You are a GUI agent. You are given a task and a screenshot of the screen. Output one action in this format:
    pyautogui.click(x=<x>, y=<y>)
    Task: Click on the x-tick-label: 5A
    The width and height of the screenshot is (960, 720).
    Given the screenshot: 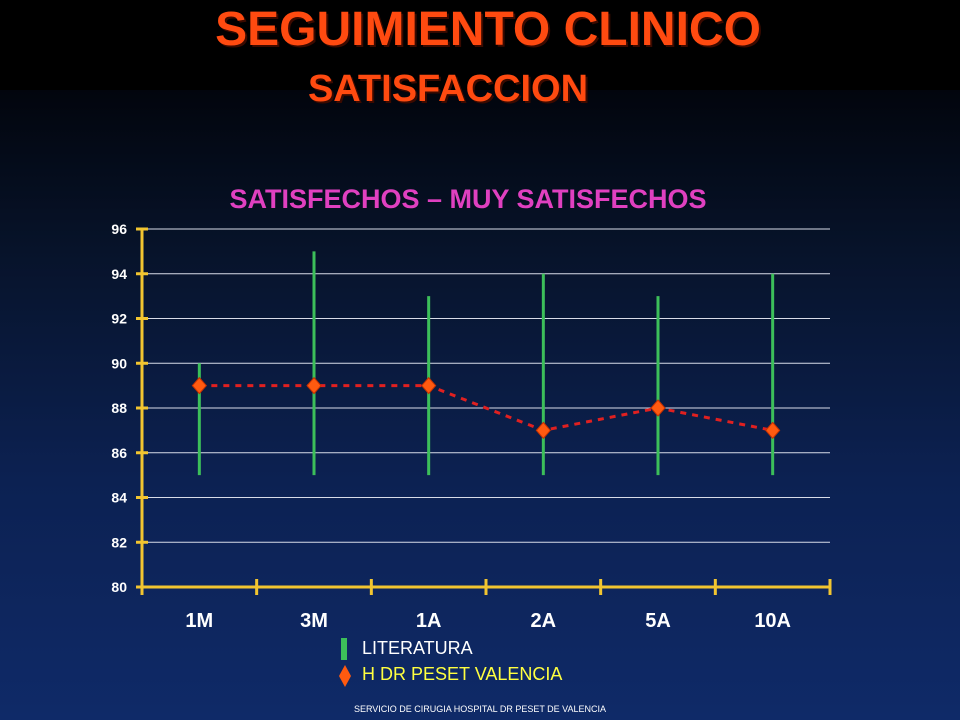 What is the action you would take?
    pyautogui.click(x=658, y=621)
    